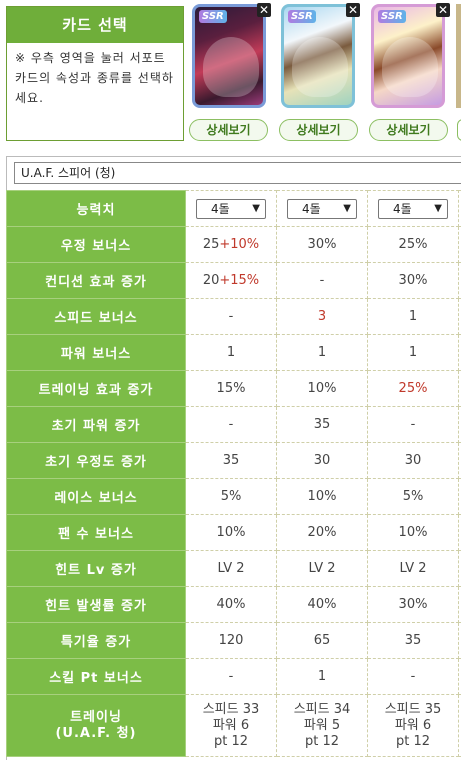 The height and width of the screenshot is (760, 461). I want to click on scenario-select: U.A.F. 스피어 (청), so click(237, 173).